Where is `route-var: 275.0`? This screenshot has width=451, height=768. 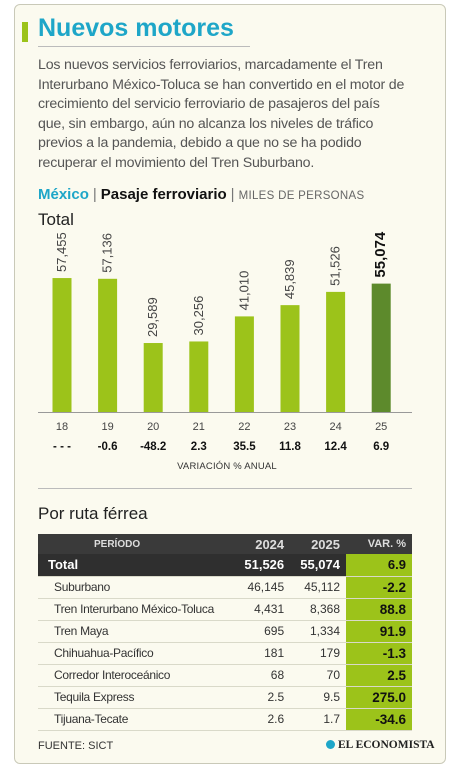 route-var: 275.0 is located at coordinates (379, 697).